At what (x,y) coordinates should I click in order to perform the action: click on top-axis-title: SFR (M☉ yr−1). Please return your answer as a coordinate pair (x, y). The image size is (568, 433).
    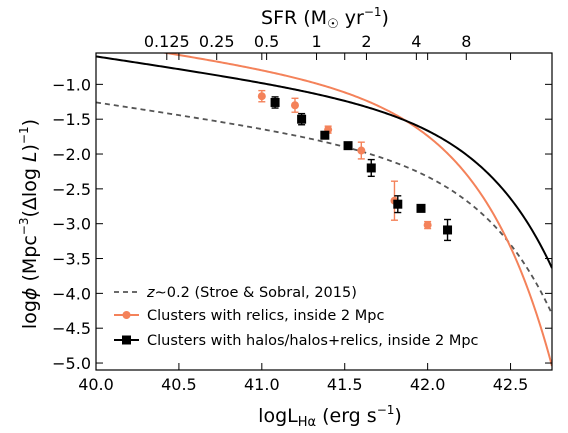
    Looking at the image, I should click on (325, 18).